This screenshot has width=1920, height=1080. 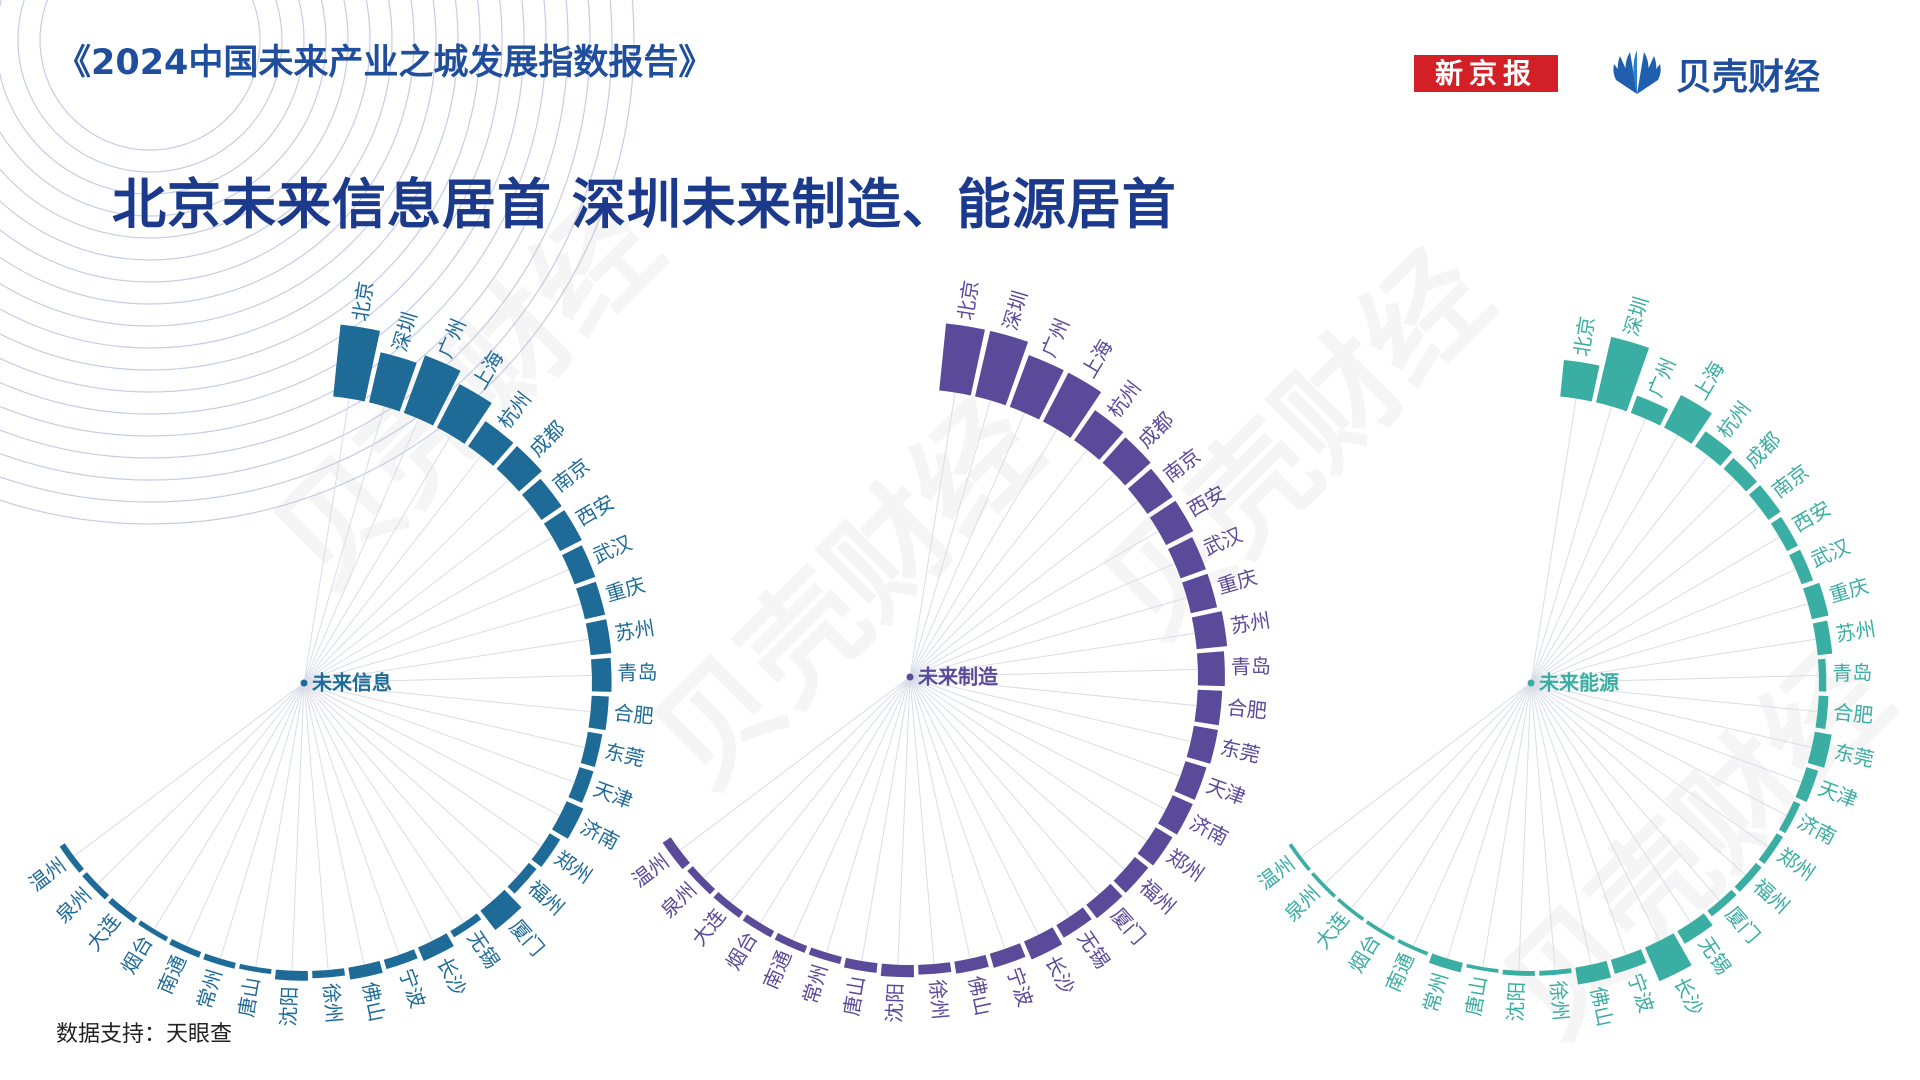 I want to click on category-label: 成都, so click(x=1762, y=449).